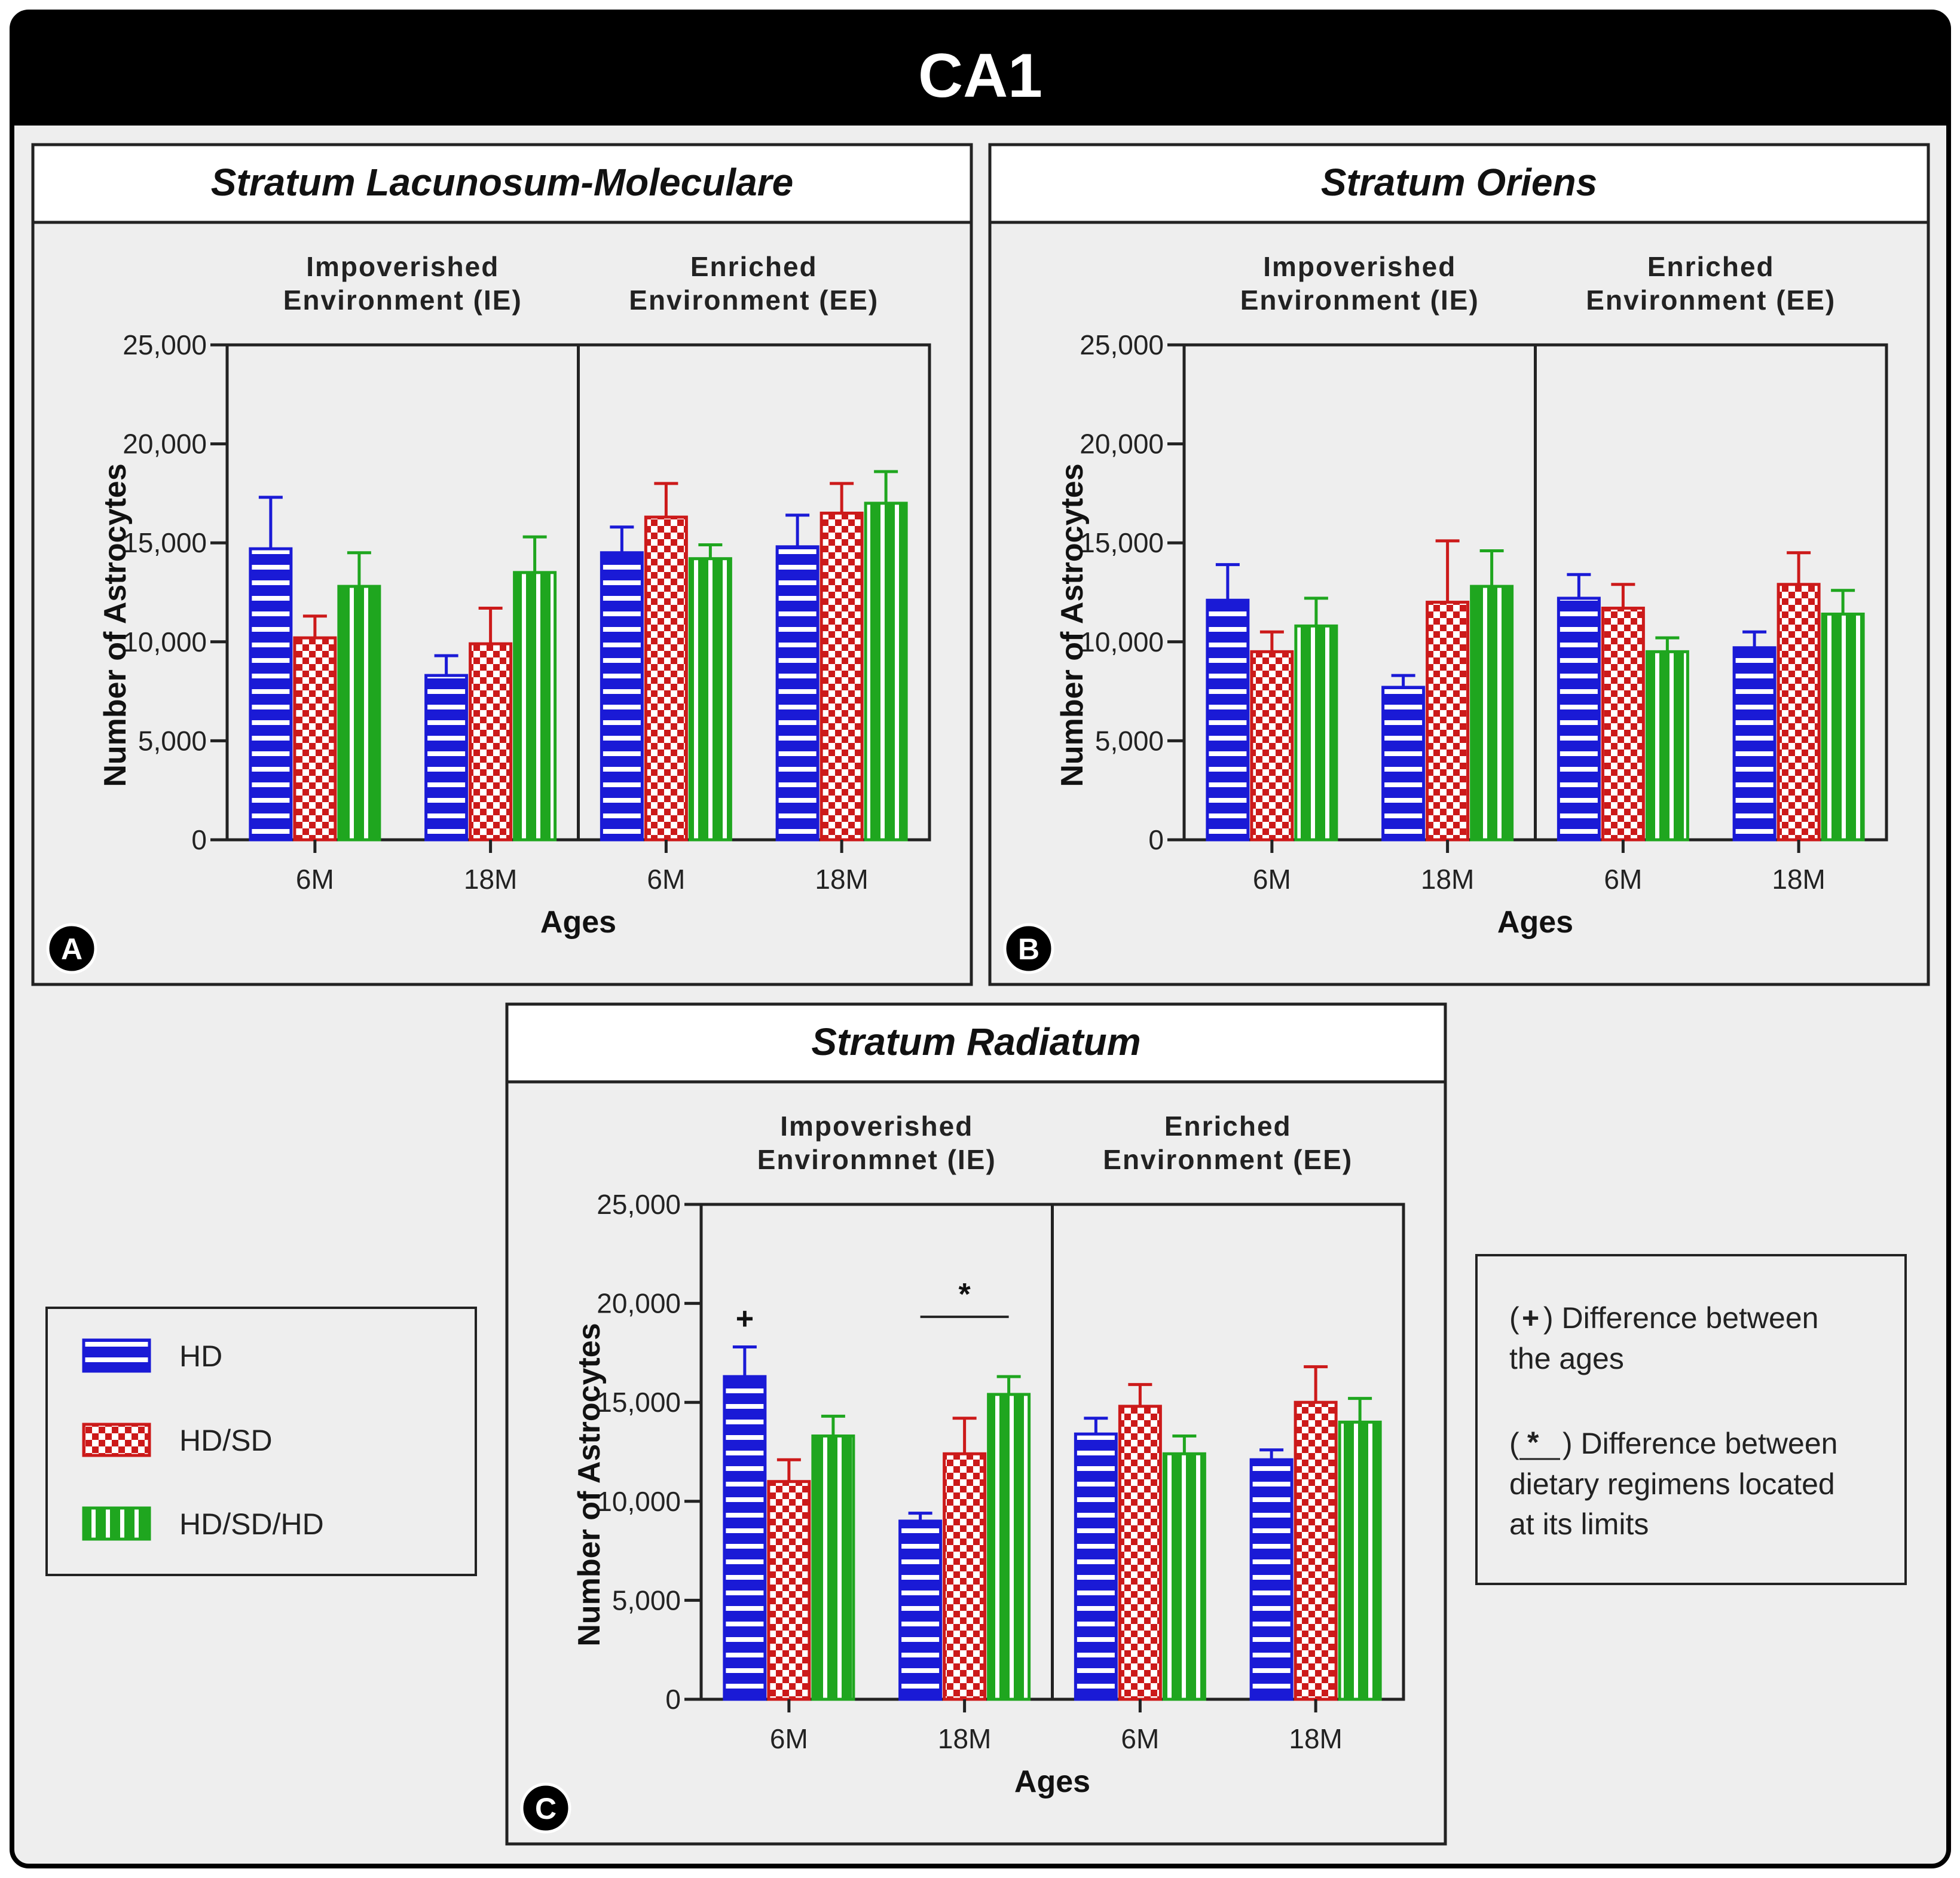 Image resolution: width=1960 pixels, height=1878 pixels. I want to click on panel-c-ytick-label-2: 10,000, so click(639, 1501).